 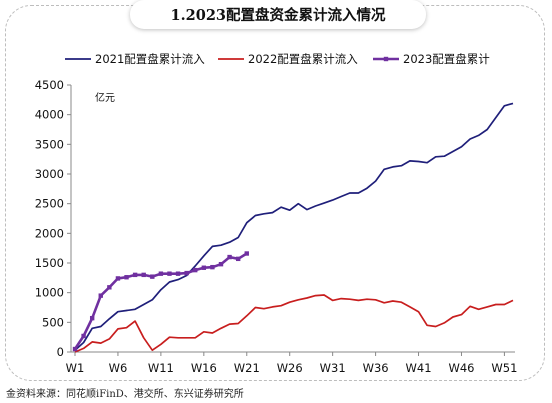 I want to click on legend-label: 2021配置盘累计流入, so click(x=150, y=59).